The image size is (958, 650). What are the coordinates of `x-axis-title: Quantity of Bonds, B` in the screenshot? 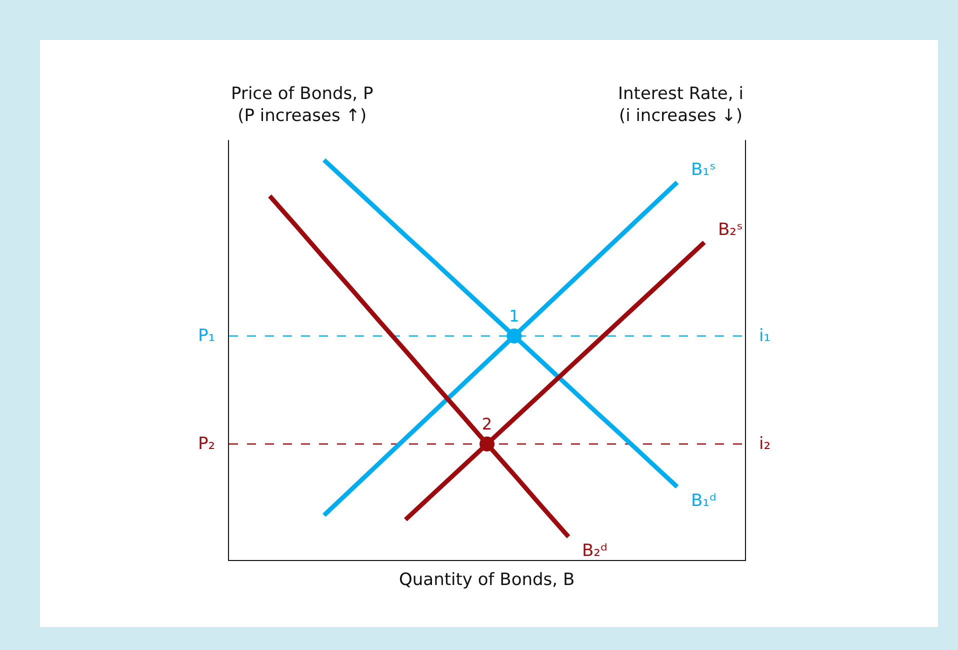 It's located at (487, 580).